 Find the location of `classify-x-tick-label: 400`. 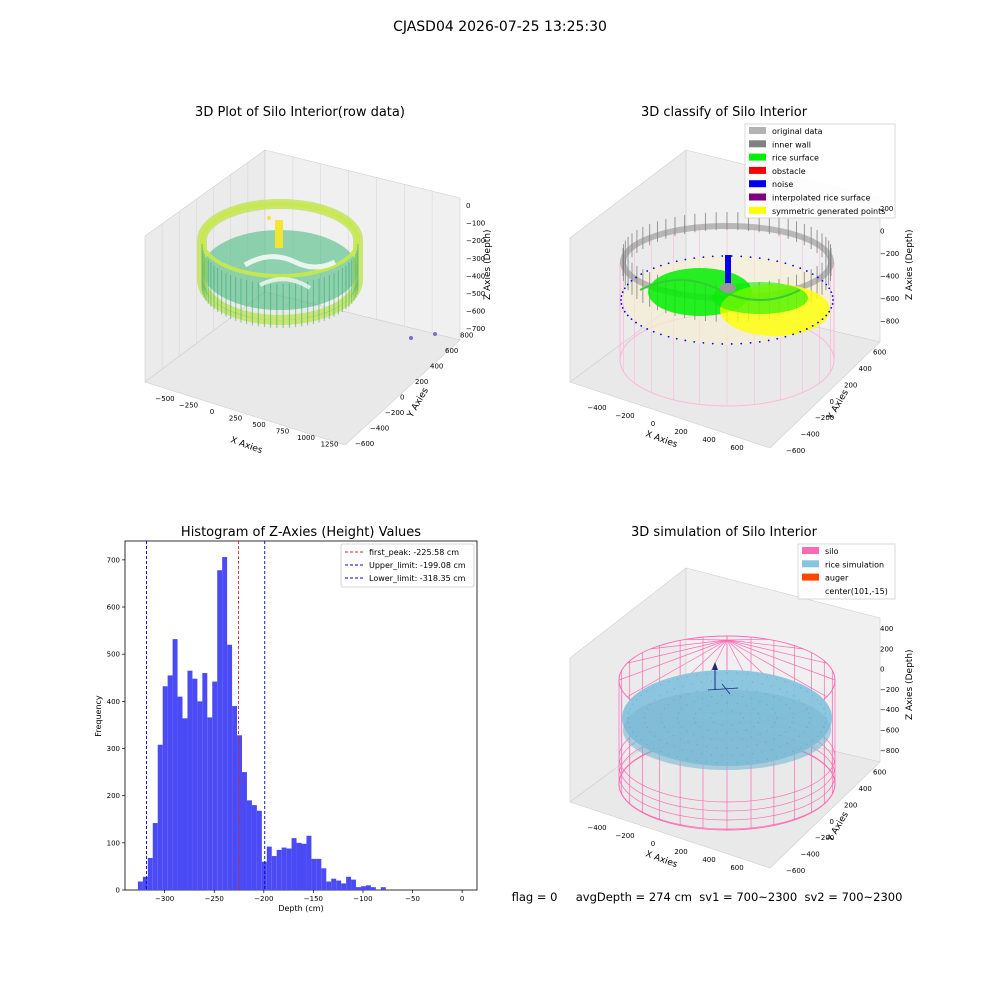

classify-x-tick-label: 400 is located at coordinates (708, 440).